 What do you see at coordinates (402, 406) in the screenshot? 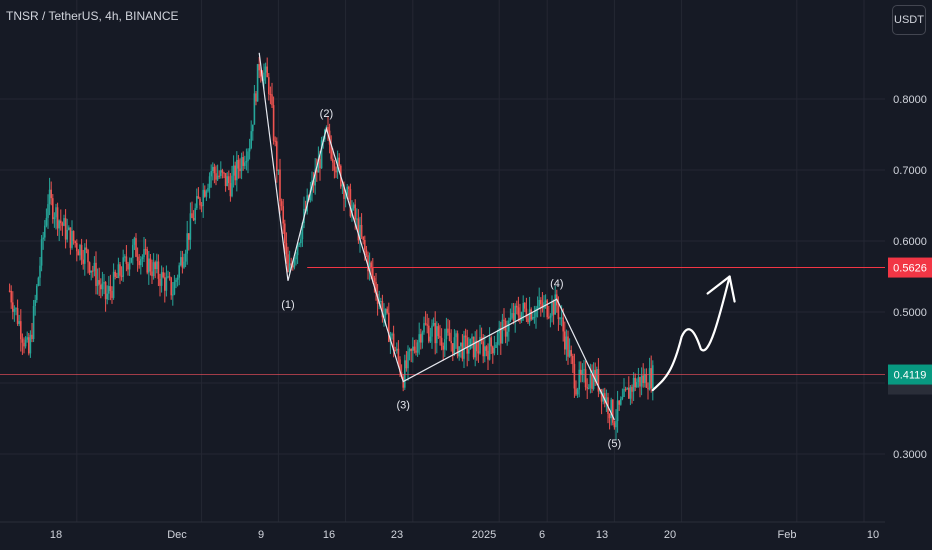
I see `wave-label-3: (3)` at bounding box center [402, 406].